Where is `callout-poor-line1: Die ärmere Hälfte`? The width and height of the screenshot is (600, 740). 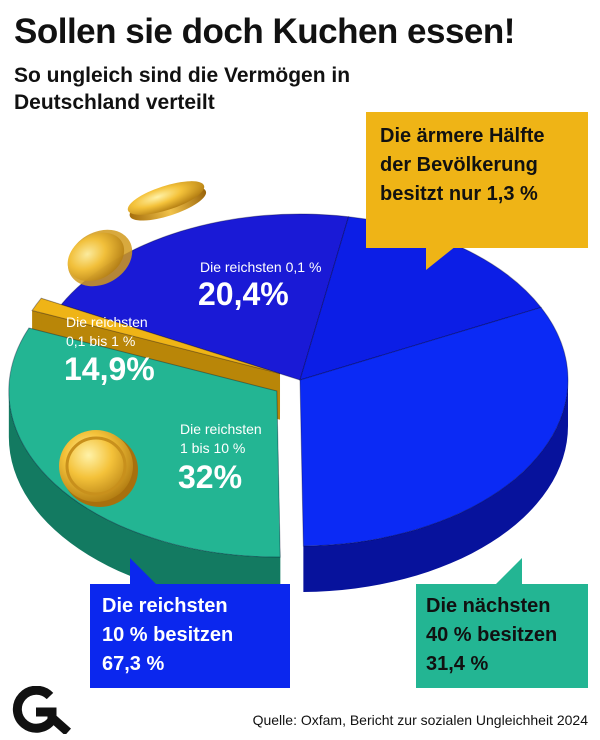 callout-poor-line1: Die ärmere Hälfte is located at coordinates (462, 136).